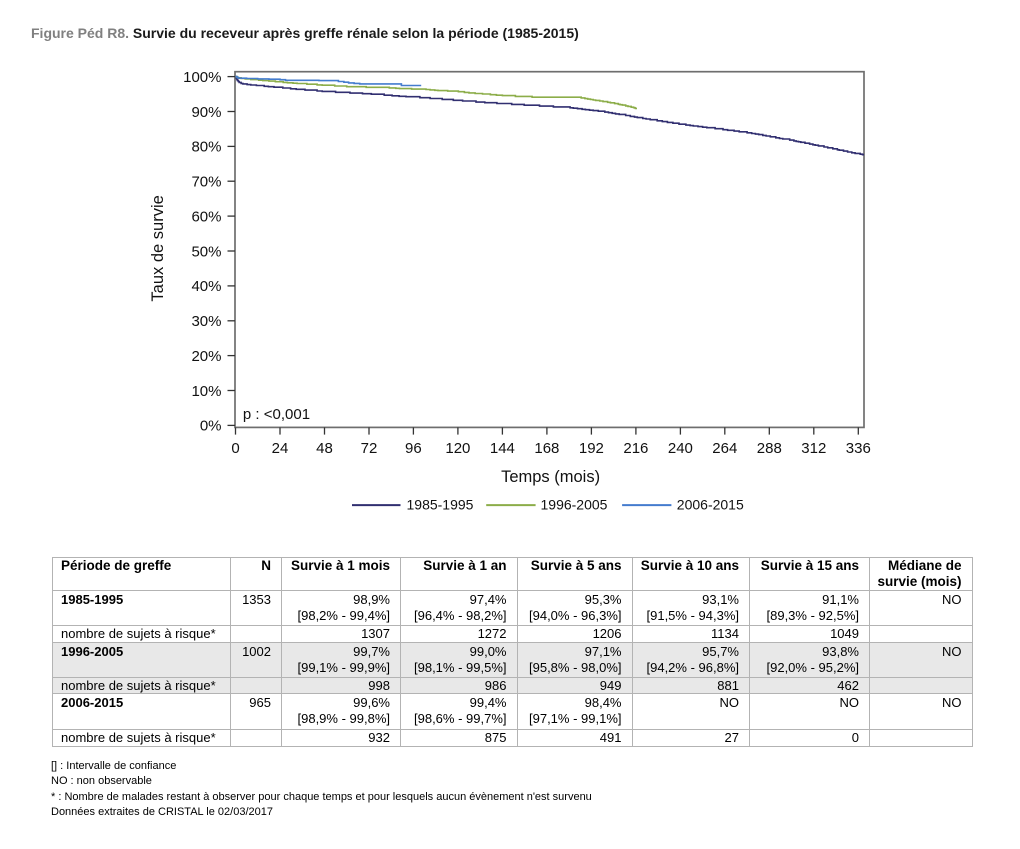 The width and height of the screenshot is (1020, 849). I want to click on svg-text: 0, so click(235, 448).